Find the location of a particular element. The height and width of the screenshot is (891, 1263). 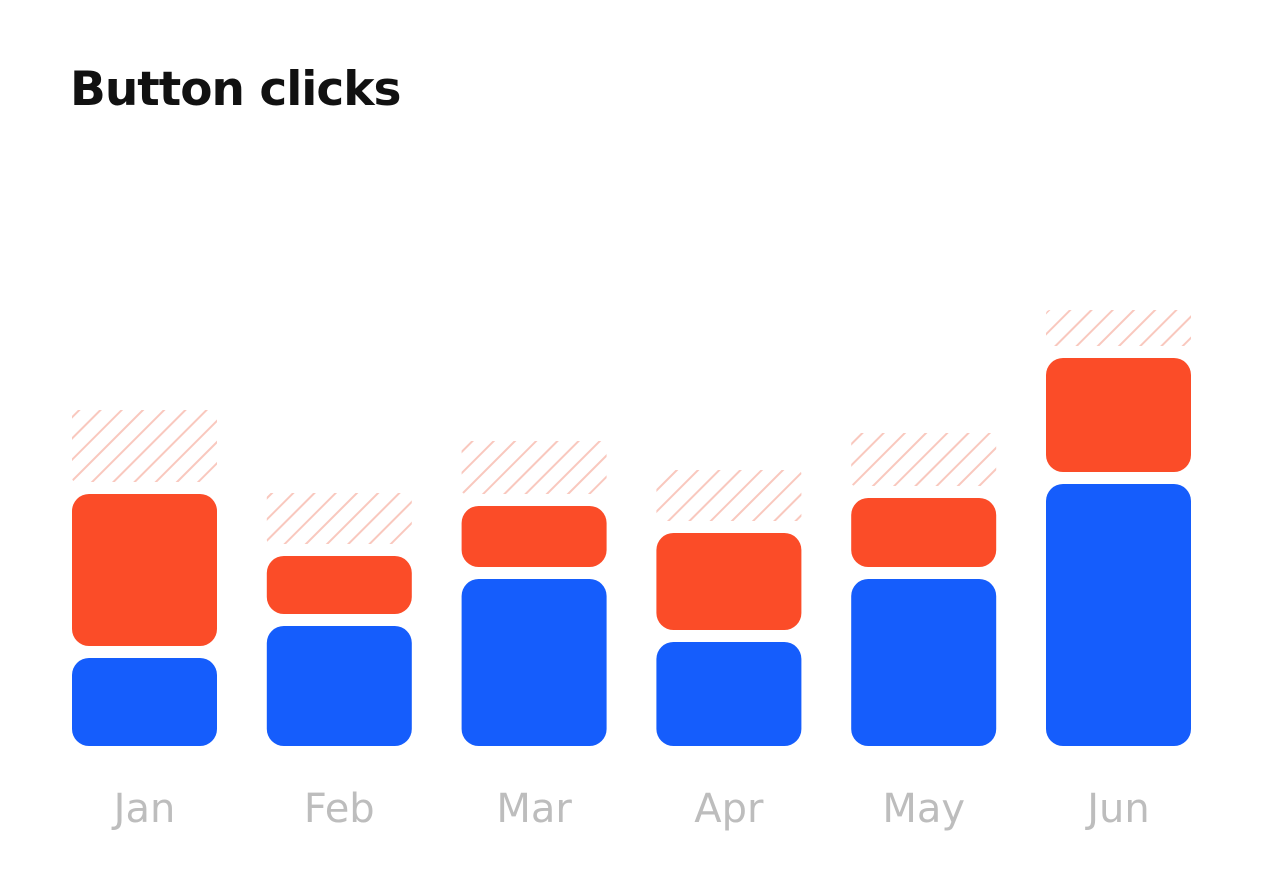

x-tick-label-jan: Jan is located at coordinates (143, 809).